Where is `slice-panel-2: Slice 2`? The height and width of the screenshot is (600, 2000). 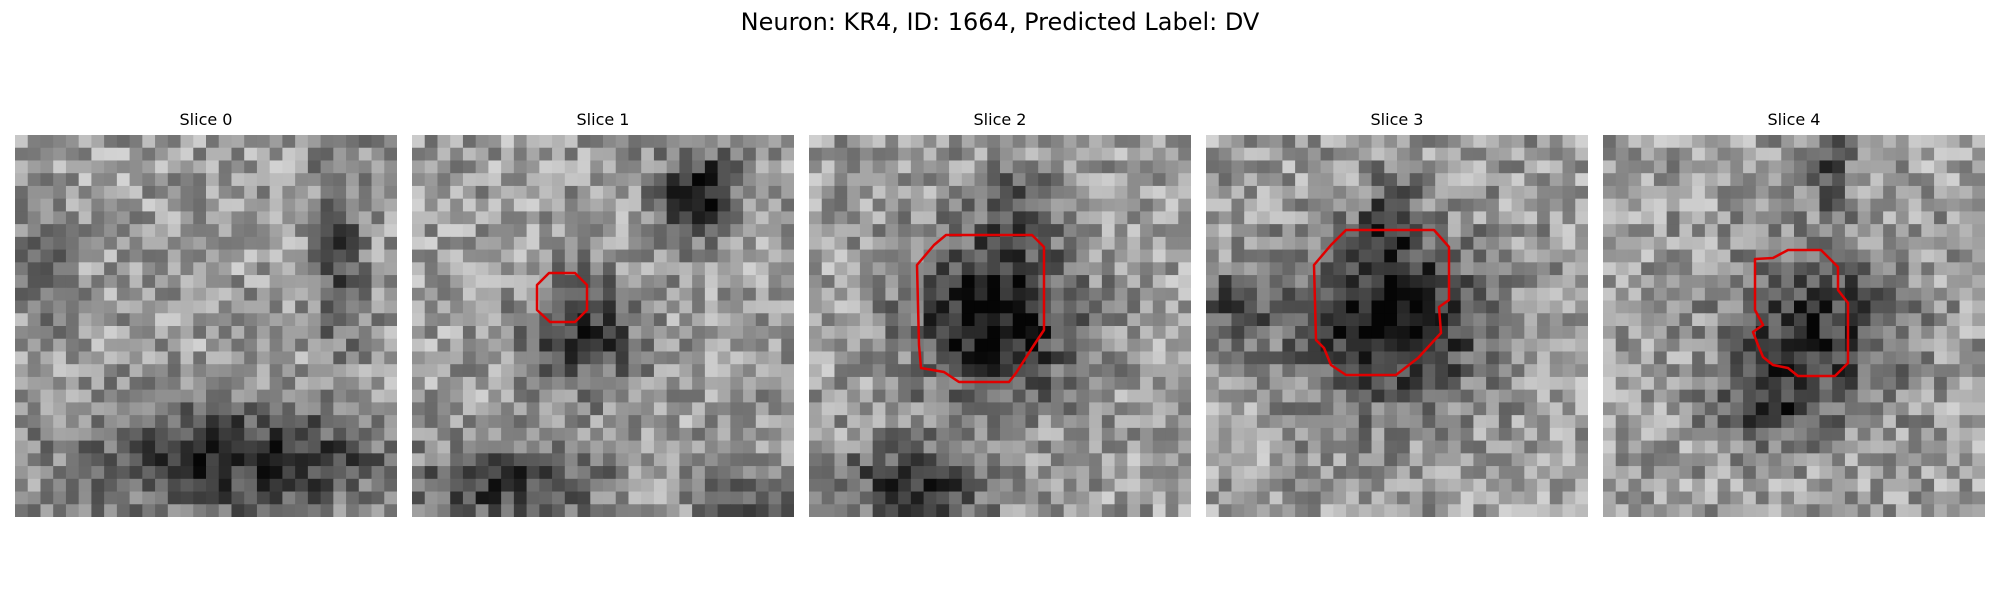 slice-panel-2: Slice 2 is located at coordinates (1000, 312).